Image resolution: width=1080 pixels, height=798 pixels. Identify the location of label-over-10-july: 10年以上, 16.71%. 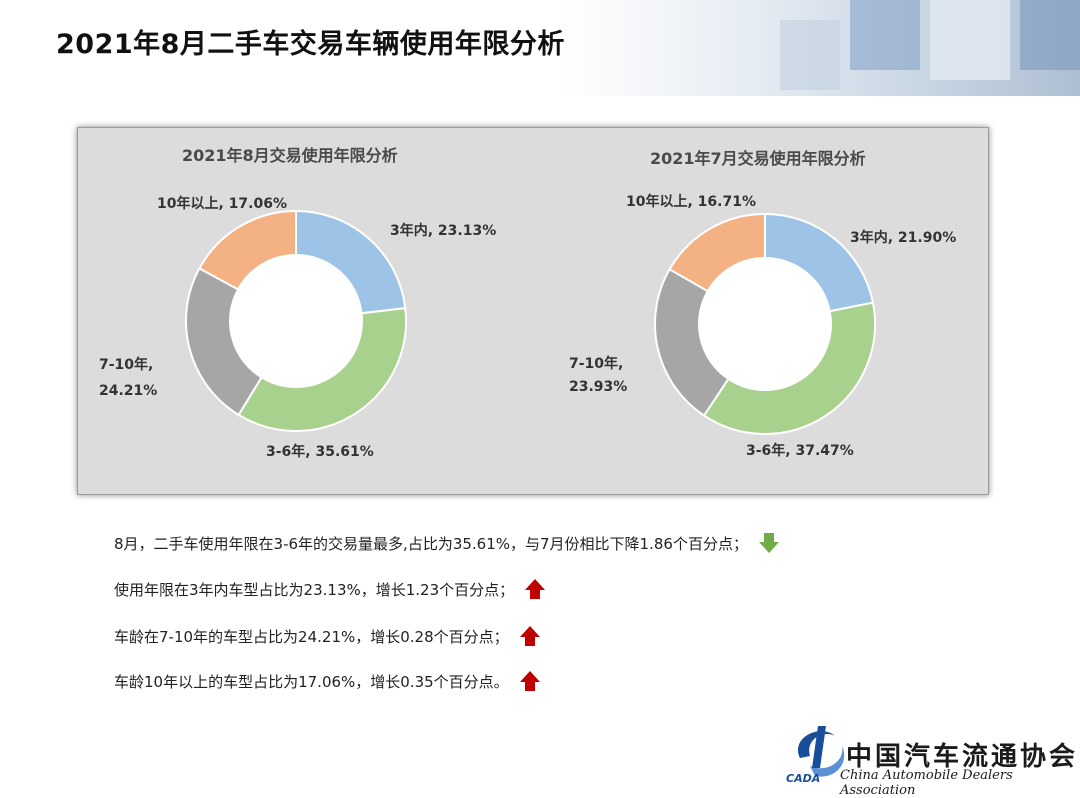
(691, 201).